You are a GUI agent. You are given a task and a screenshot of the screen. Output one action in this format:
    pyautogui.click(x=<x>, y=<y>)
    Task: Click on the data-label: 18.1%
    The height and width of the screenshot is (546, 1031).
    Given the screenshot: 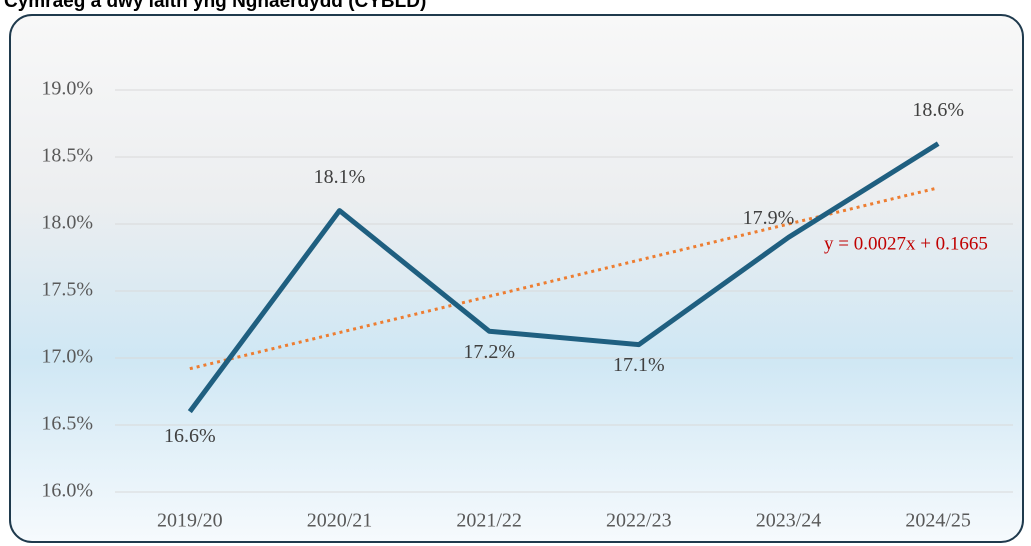 What is the action you would take?
    pyautogui.click(x=340, y=177)
    